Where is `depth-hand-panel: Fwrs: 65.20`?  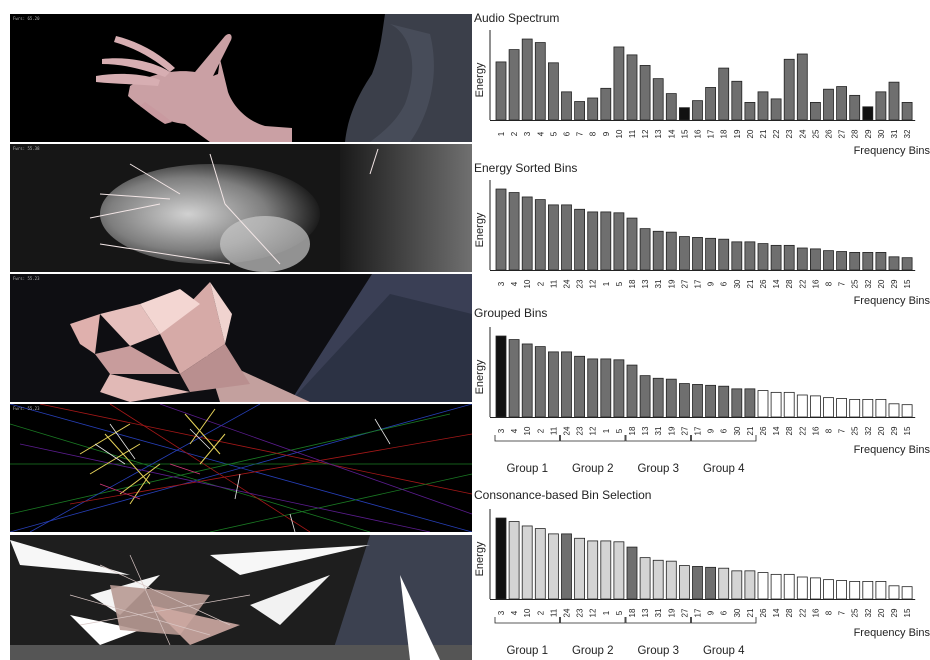 depth-hand-panel: Fwrs: 65.20 is located at coordinates (241, 78).